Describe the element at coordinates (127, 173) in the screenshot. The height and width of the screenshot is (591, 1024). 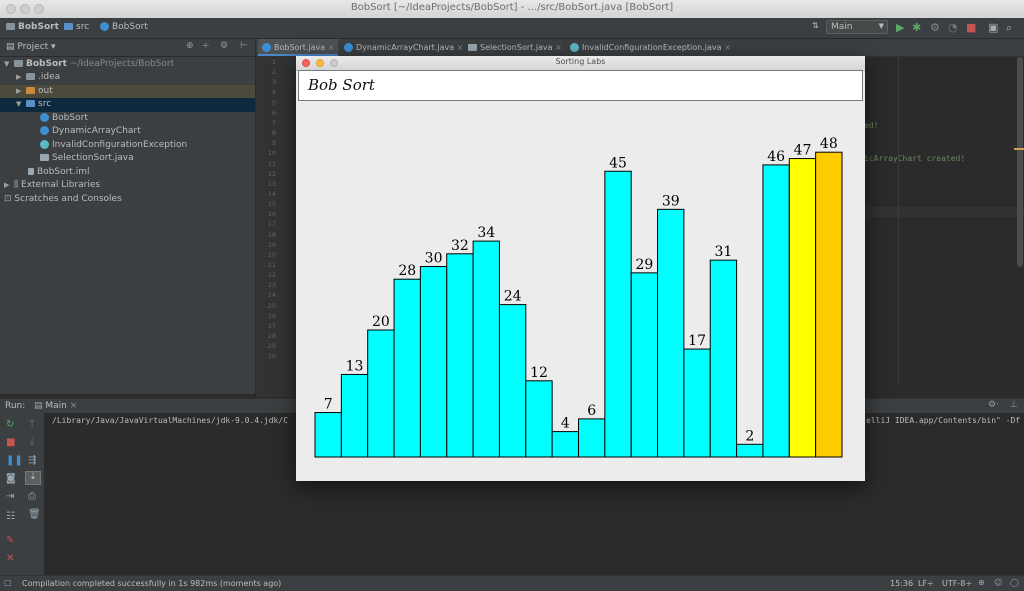
I see `tree-item-iml: BobSort.iml` at that location.